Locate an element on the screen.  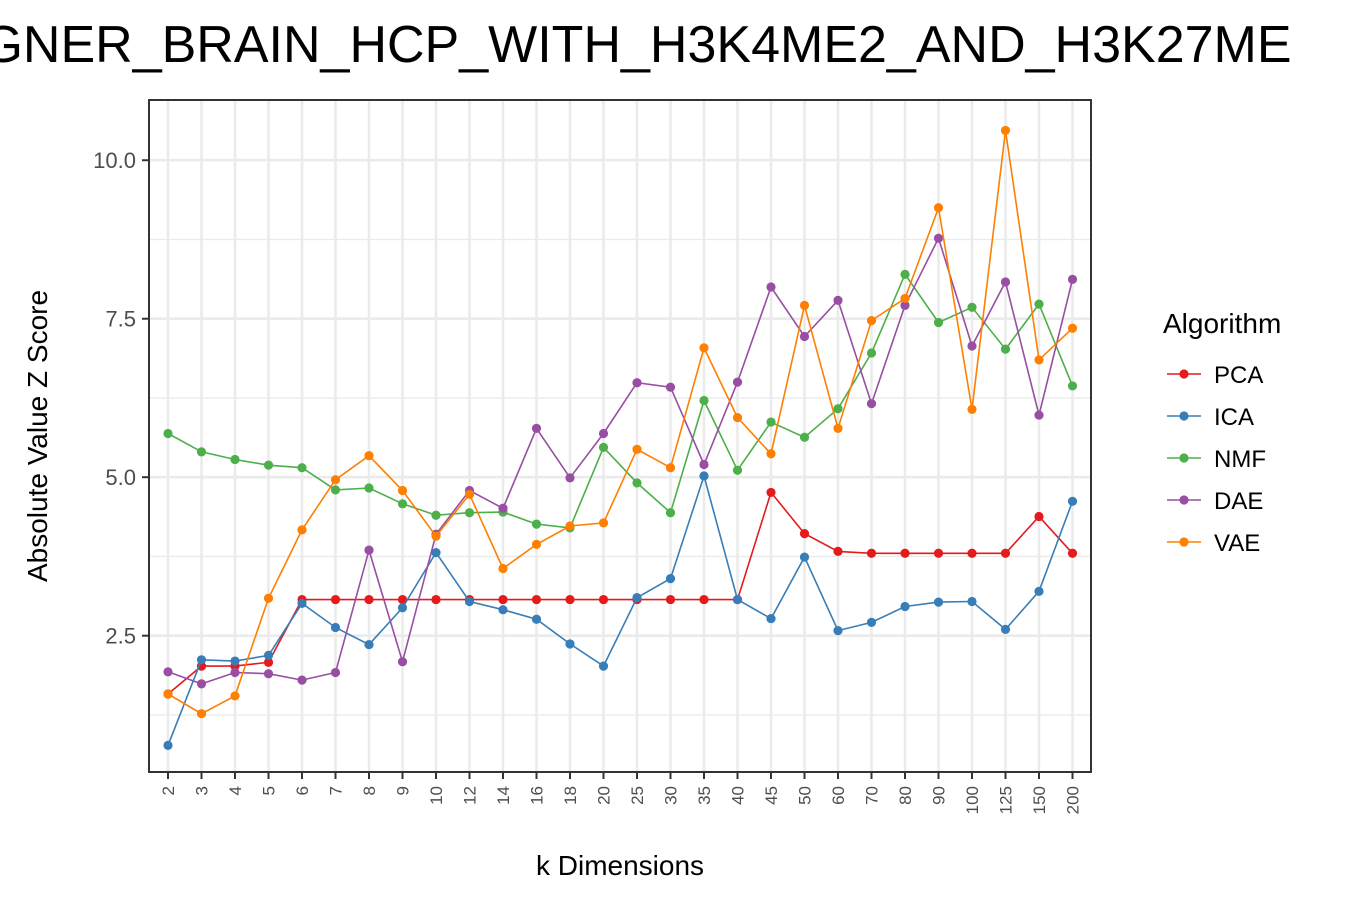
x-tick-label: 4 is located at coordinates (235, 790).